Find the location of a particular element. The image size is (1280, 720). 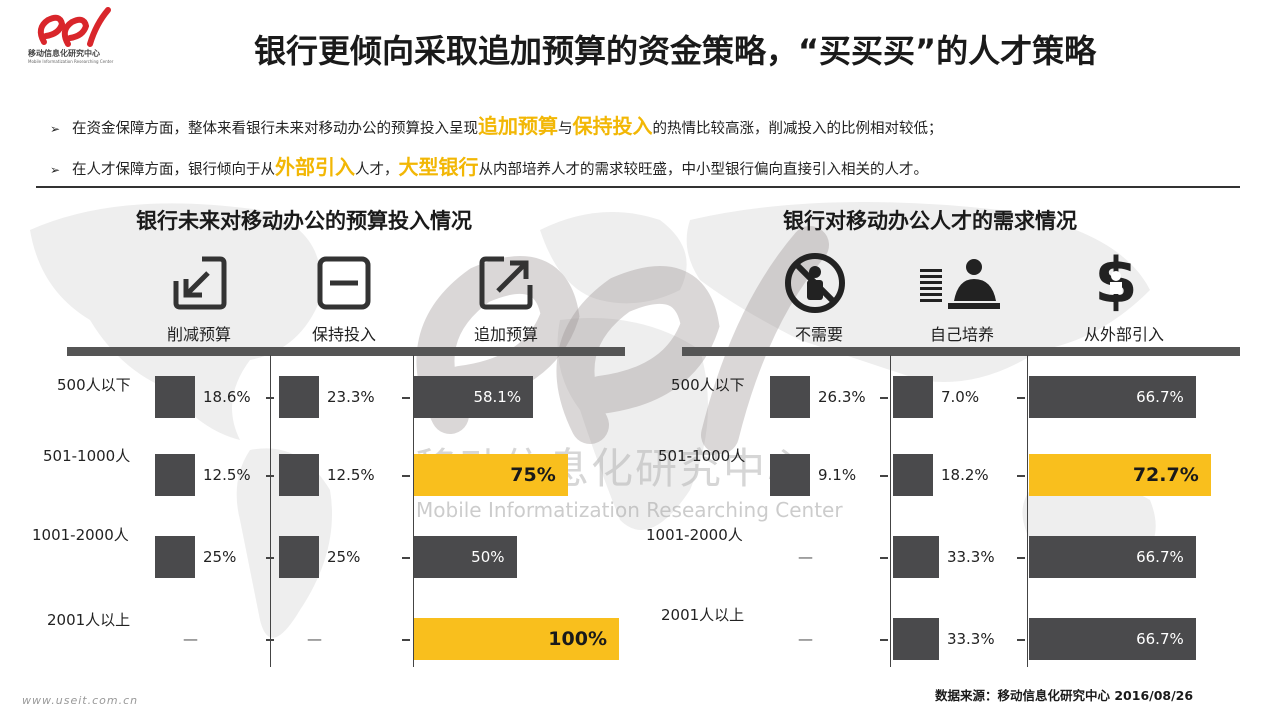

legend-label-keep: 保持投入 is located at coordinates (343, 334).